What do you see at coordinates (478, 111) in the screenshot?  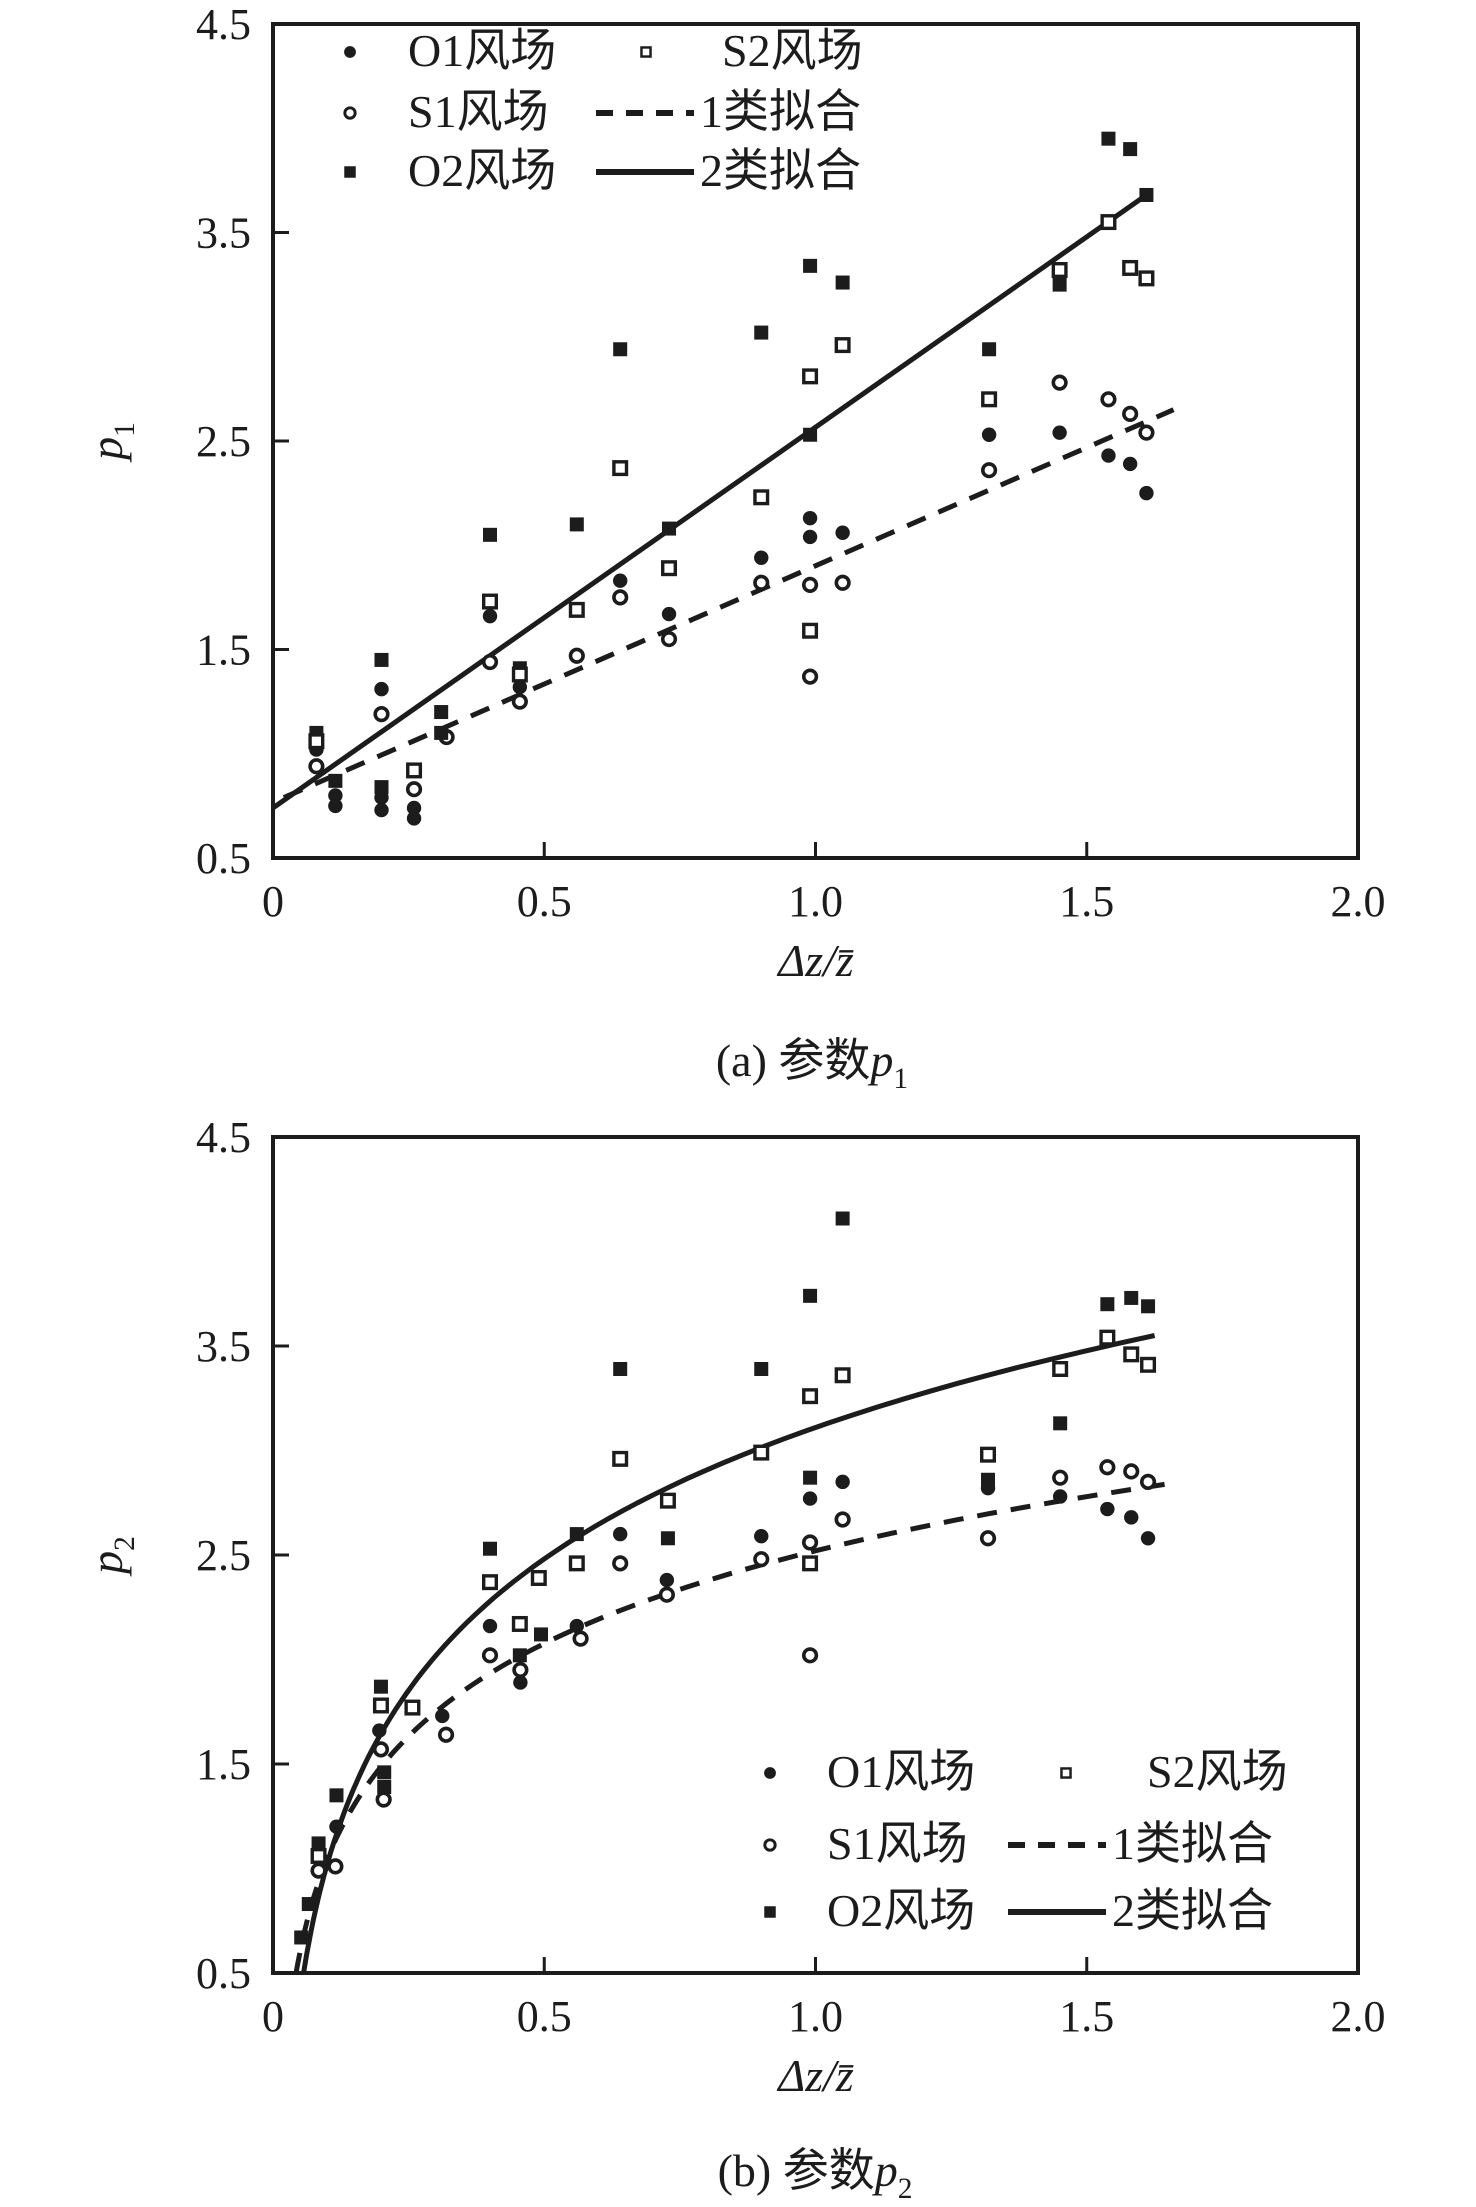 I see `legend-item-label: S1风场` at bounding box center [478, 111].